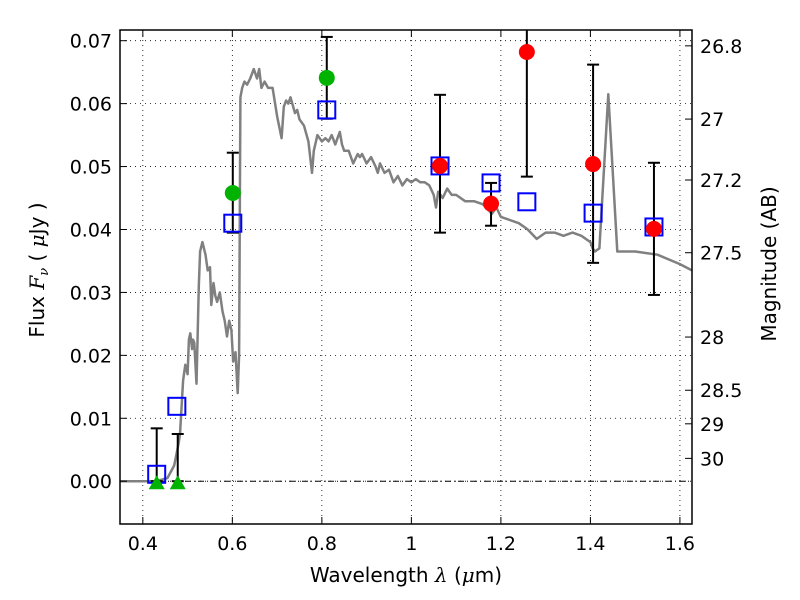 This screenshot has width=800, height=600. Describe the element at coordinates (501, 544) in the screenshot. I see `x-tick-label: 1.2` at that location.